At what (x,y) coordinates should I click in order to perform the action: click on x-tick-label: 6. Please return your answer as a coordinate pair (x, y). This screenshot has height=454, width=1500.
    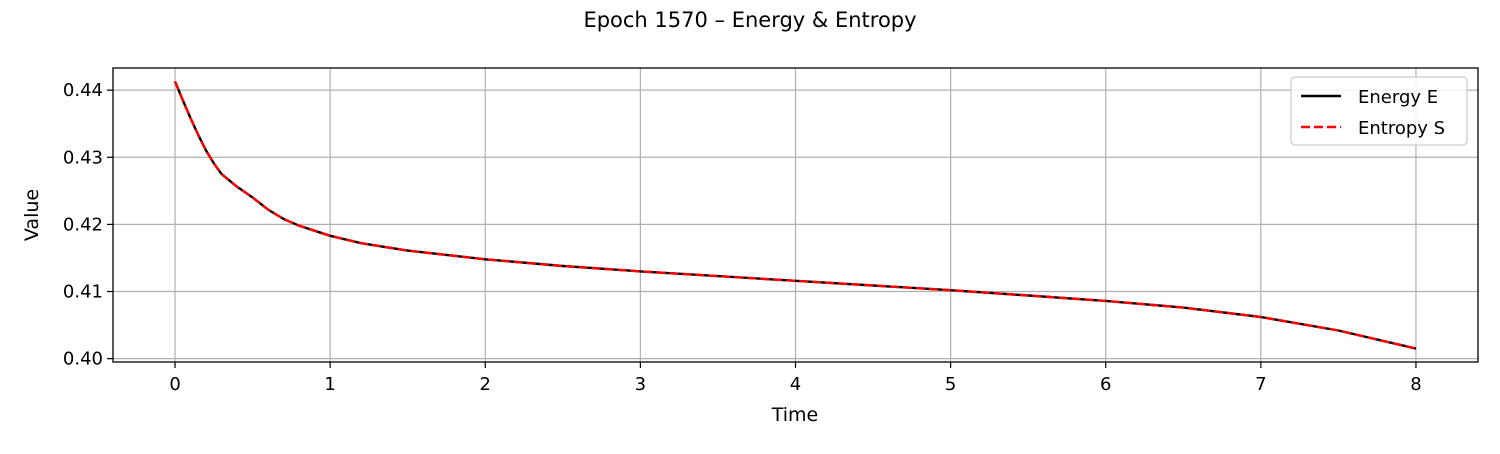
    Looking at the image, I should click on (1105, 384).